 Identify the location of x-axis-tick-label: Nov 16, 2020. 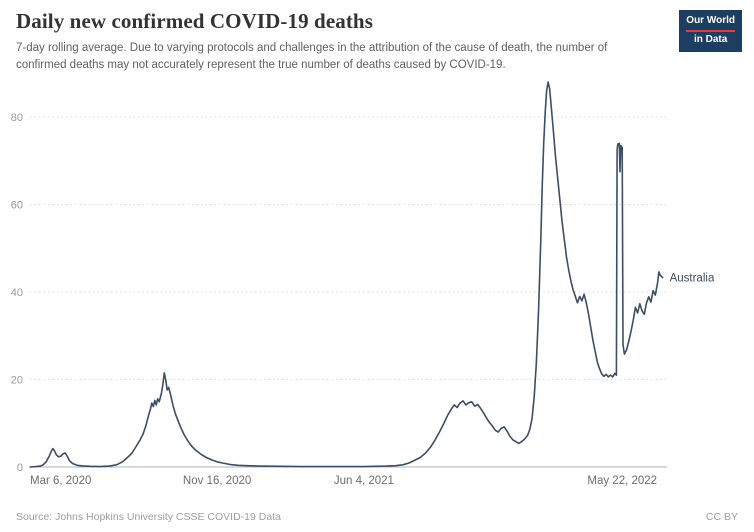
(217, 481).